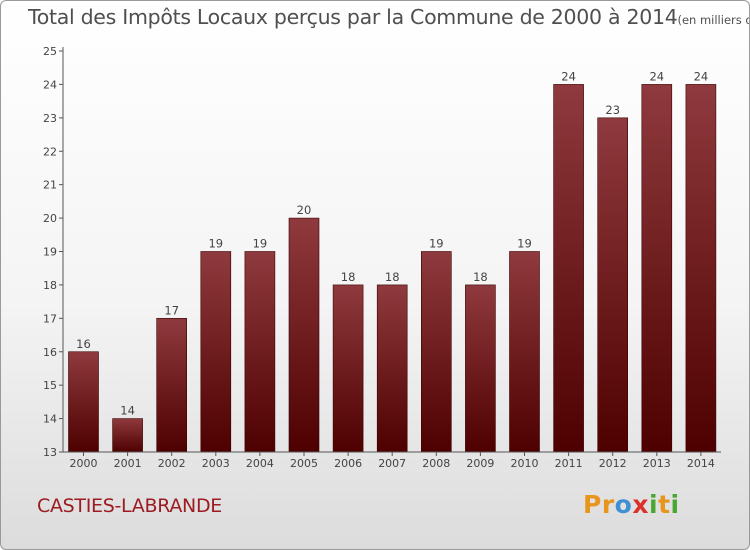 This screenshot has height=550, width=750. What do you see at coordinates (480, 463) in the screenshot?
I see `x-tick-label: 2009` at bounding box center [480, 463].